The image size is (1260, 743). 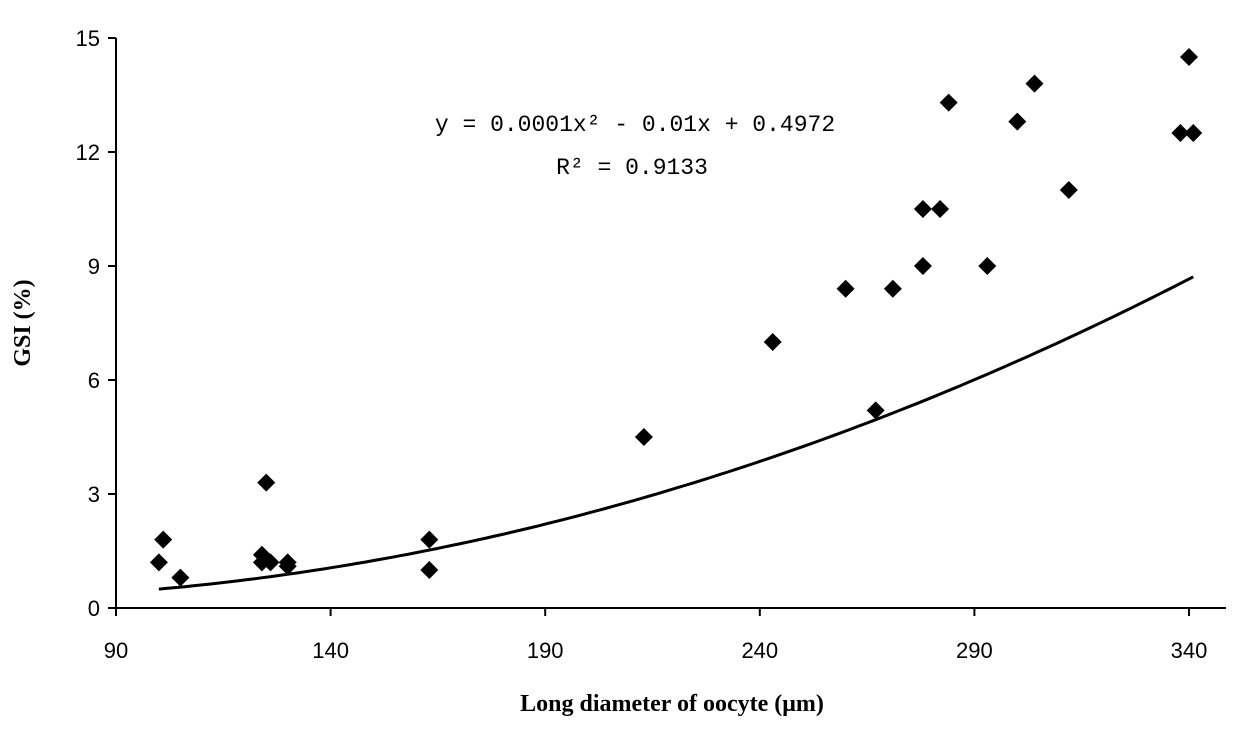 I want to click on y-axis-title: GSI (%), so click(x=23, y=322).